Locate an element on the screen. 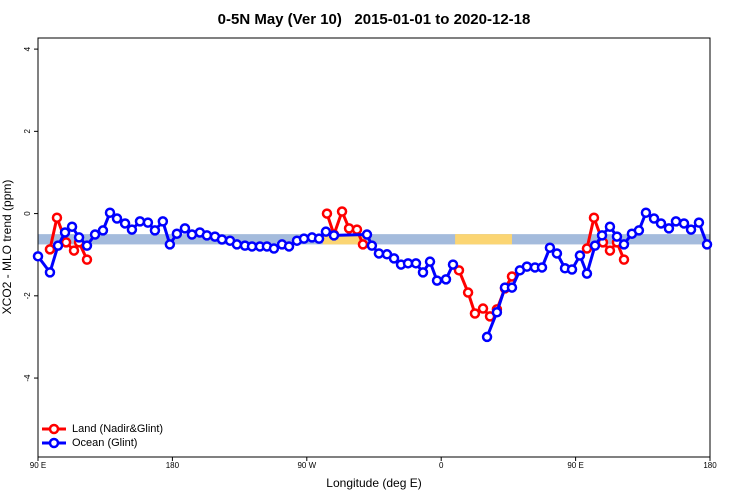 This screenshot has width=750, height=500. y-tick-label: 2 is located at coordinates (27, 131).